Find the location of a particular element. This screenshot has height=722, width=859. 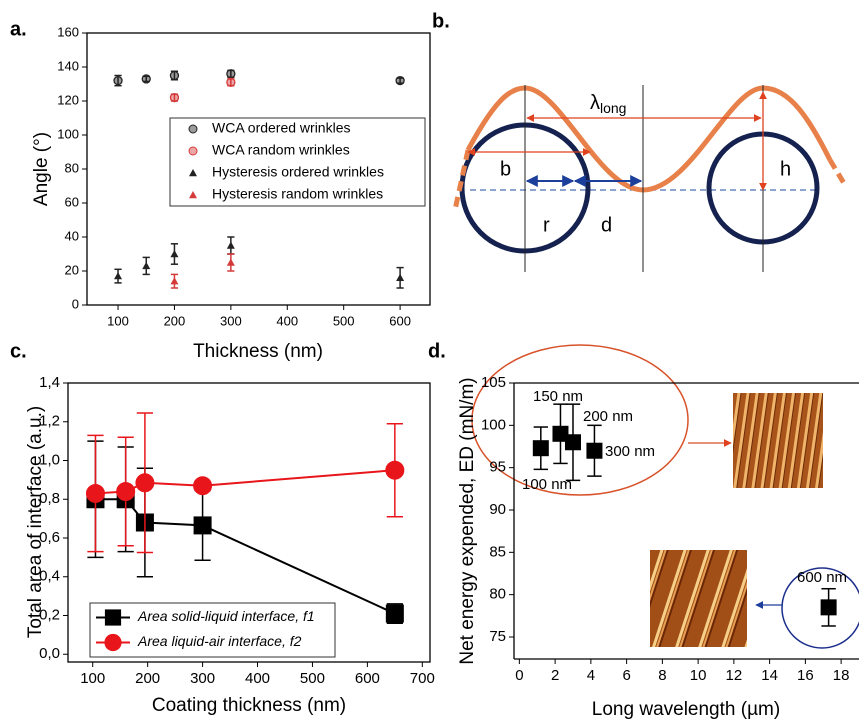

x-tick-label: 12 is located at coordinates (734, 675).